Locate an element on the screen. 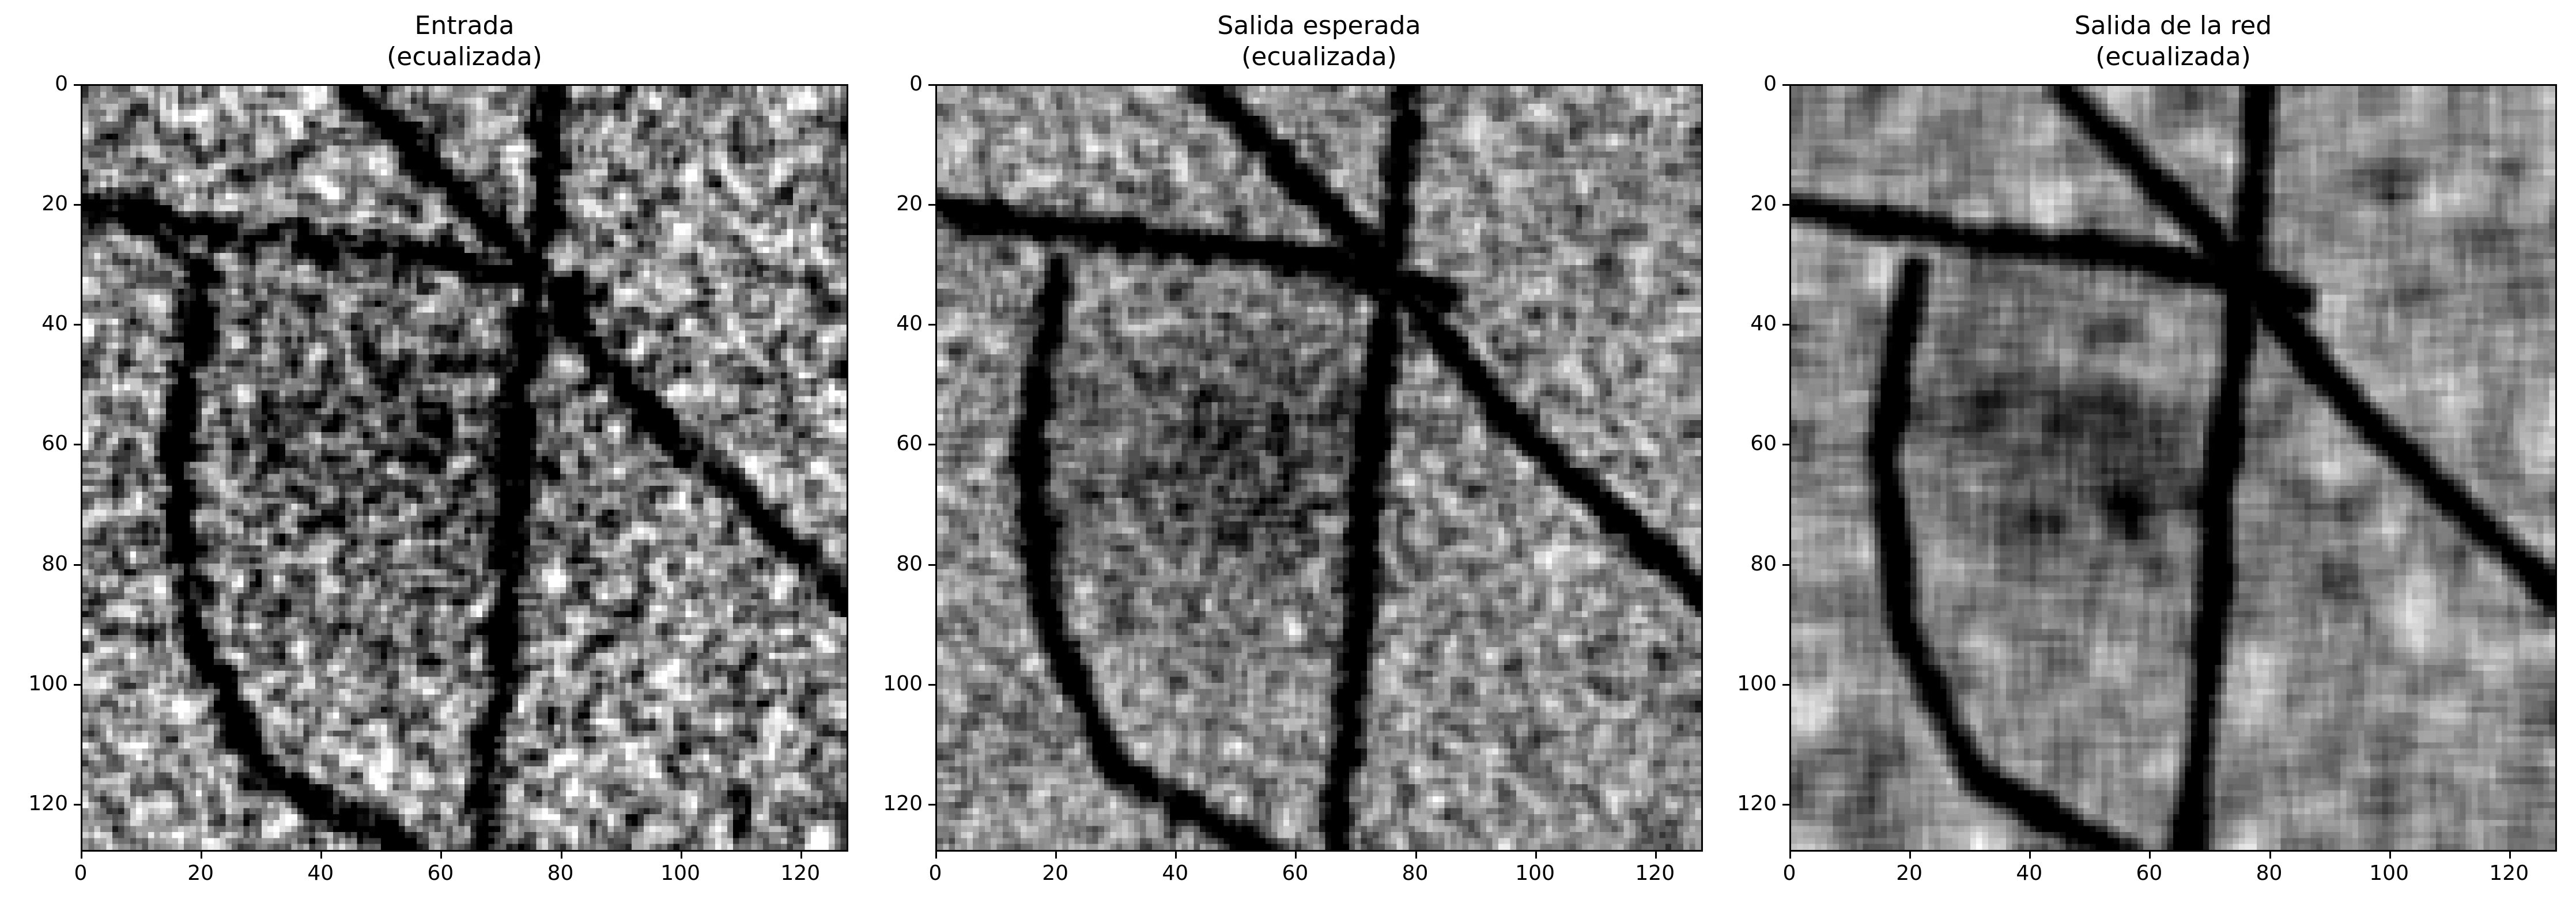 The image size is (2576, 911). panel-title: Entrada (ecualizada) is located at coordinates (465, 41).